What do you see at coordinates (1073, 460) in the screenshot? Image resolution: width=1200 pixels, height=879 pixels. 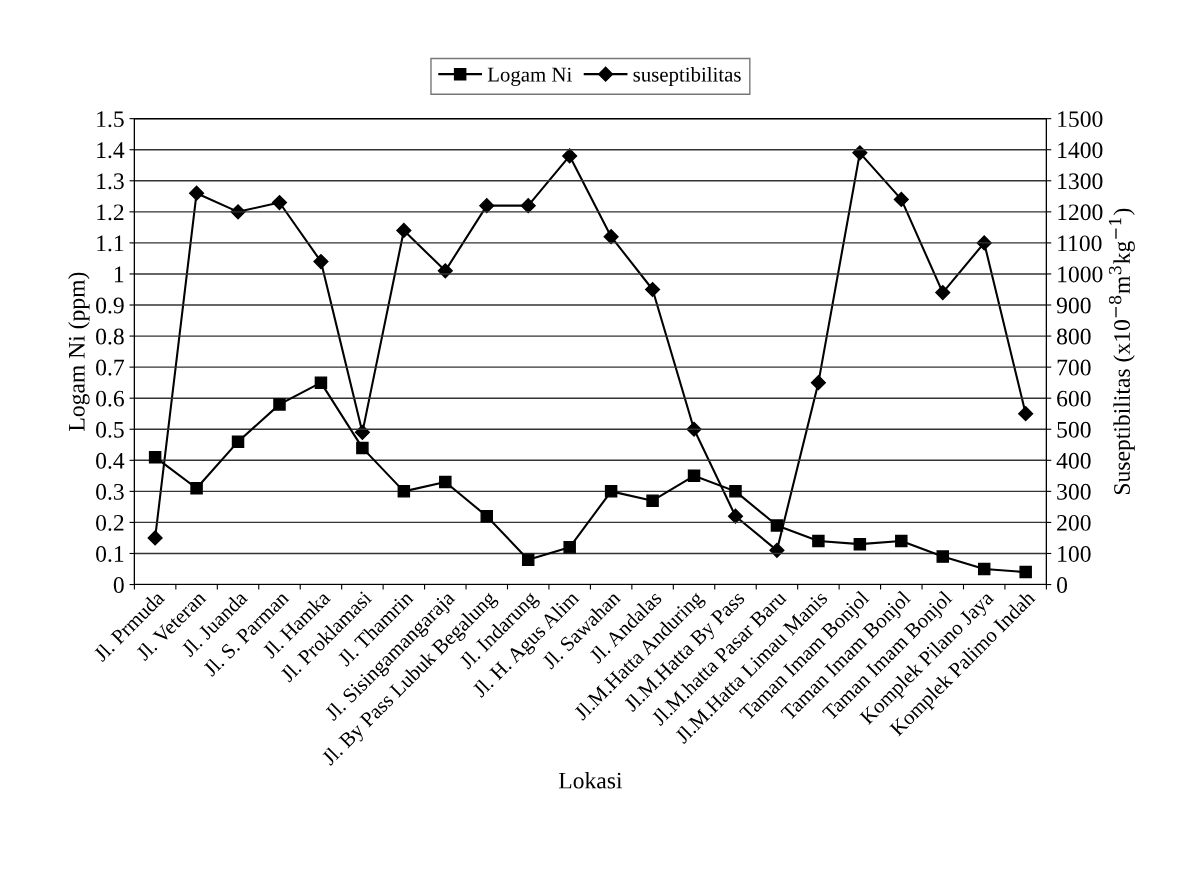 I see `y2-tick-label: 400` at bounding box center [1073, 460].